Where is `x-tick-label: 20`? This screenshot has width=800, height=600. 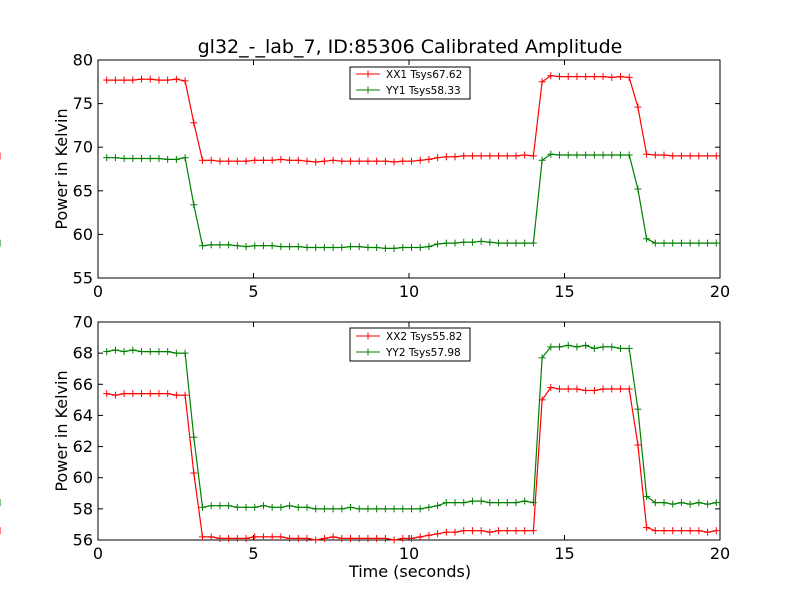
x-tick-label: 20 is located at coordinates (720, 291).